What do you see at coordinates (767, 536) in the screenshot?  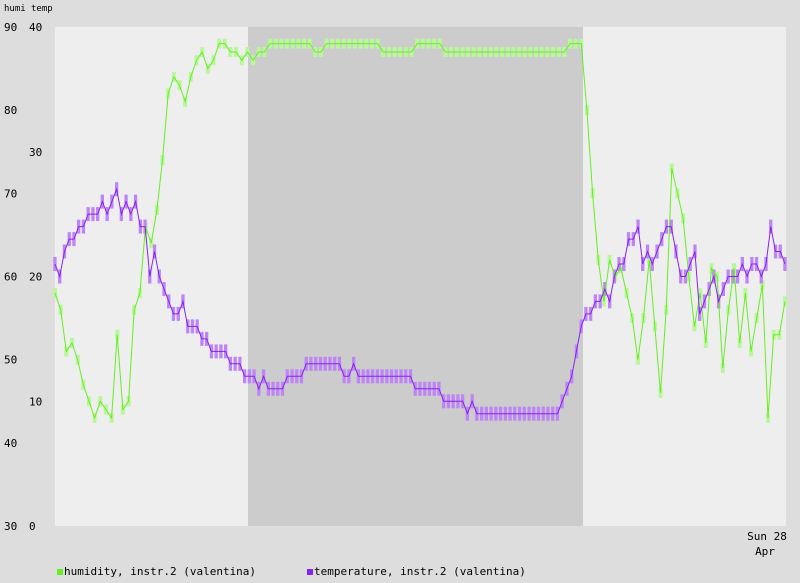 I see `x-tick-day: Sun 28` at bounding box center [767, 536].